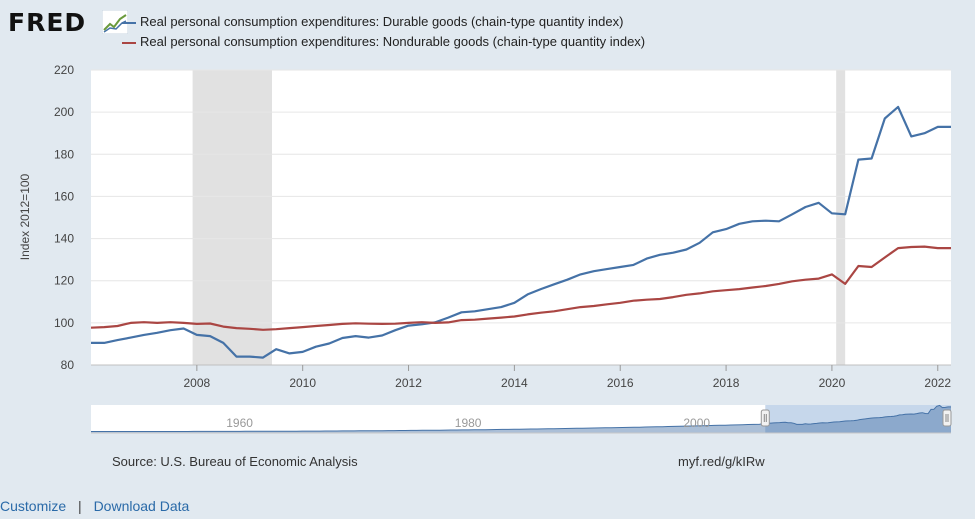 The height and width of the screenshot is (519, 975). I want to click on navigator-area, so click(521, 419).